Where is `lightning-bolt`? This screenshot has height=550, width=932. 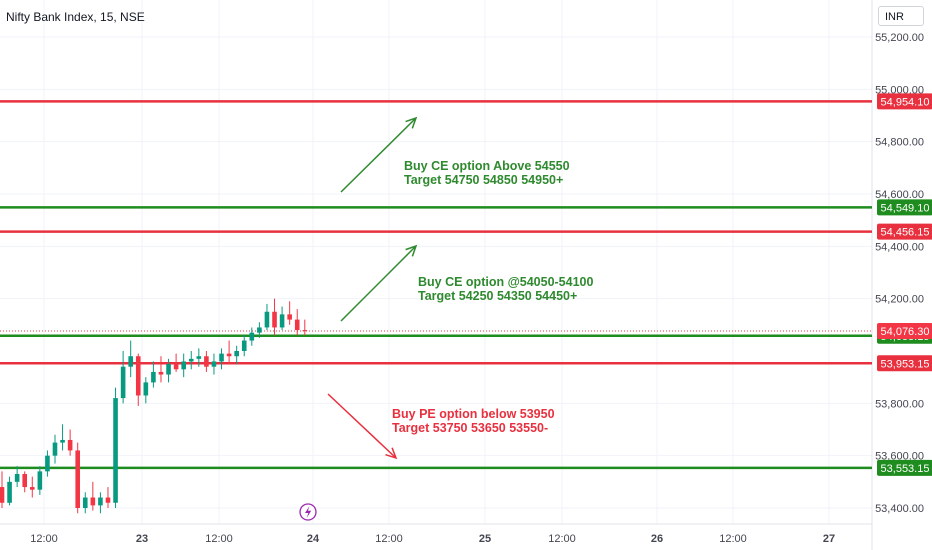 lightning-bolt is located at coordinates (308, 512).